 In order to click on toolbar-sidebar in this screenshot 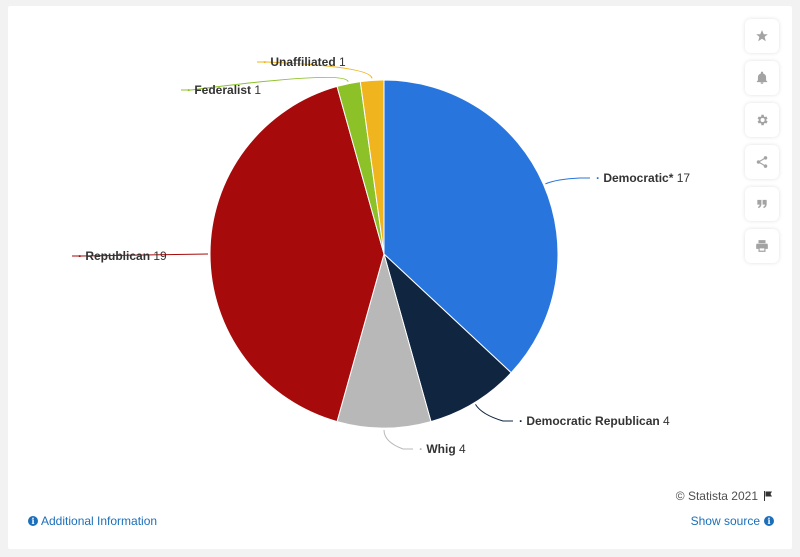, I will do `click(762, 145)`.